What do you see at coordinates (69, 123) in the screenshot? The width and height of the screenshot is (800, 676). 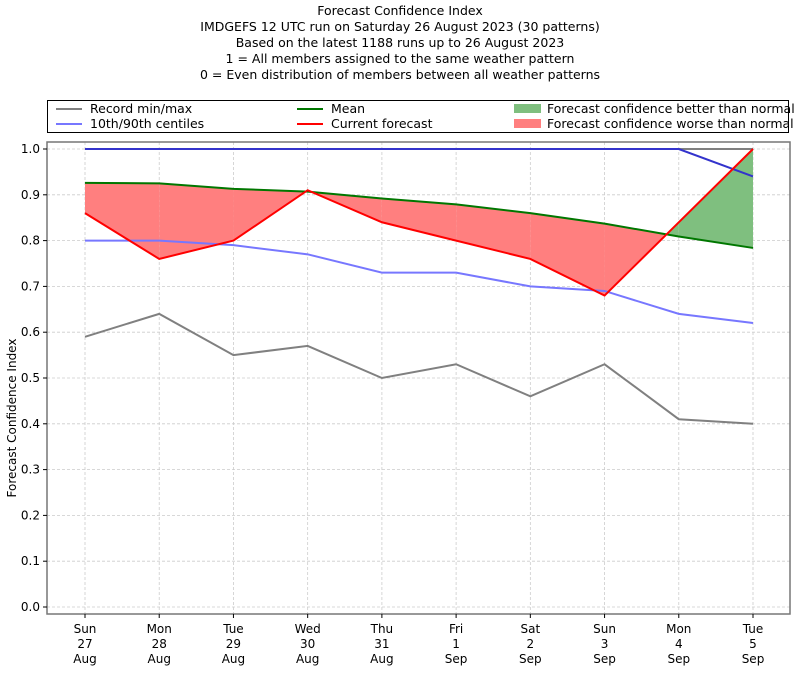 I see `legend-swatch-centiles` at bounding box center [69, 123].